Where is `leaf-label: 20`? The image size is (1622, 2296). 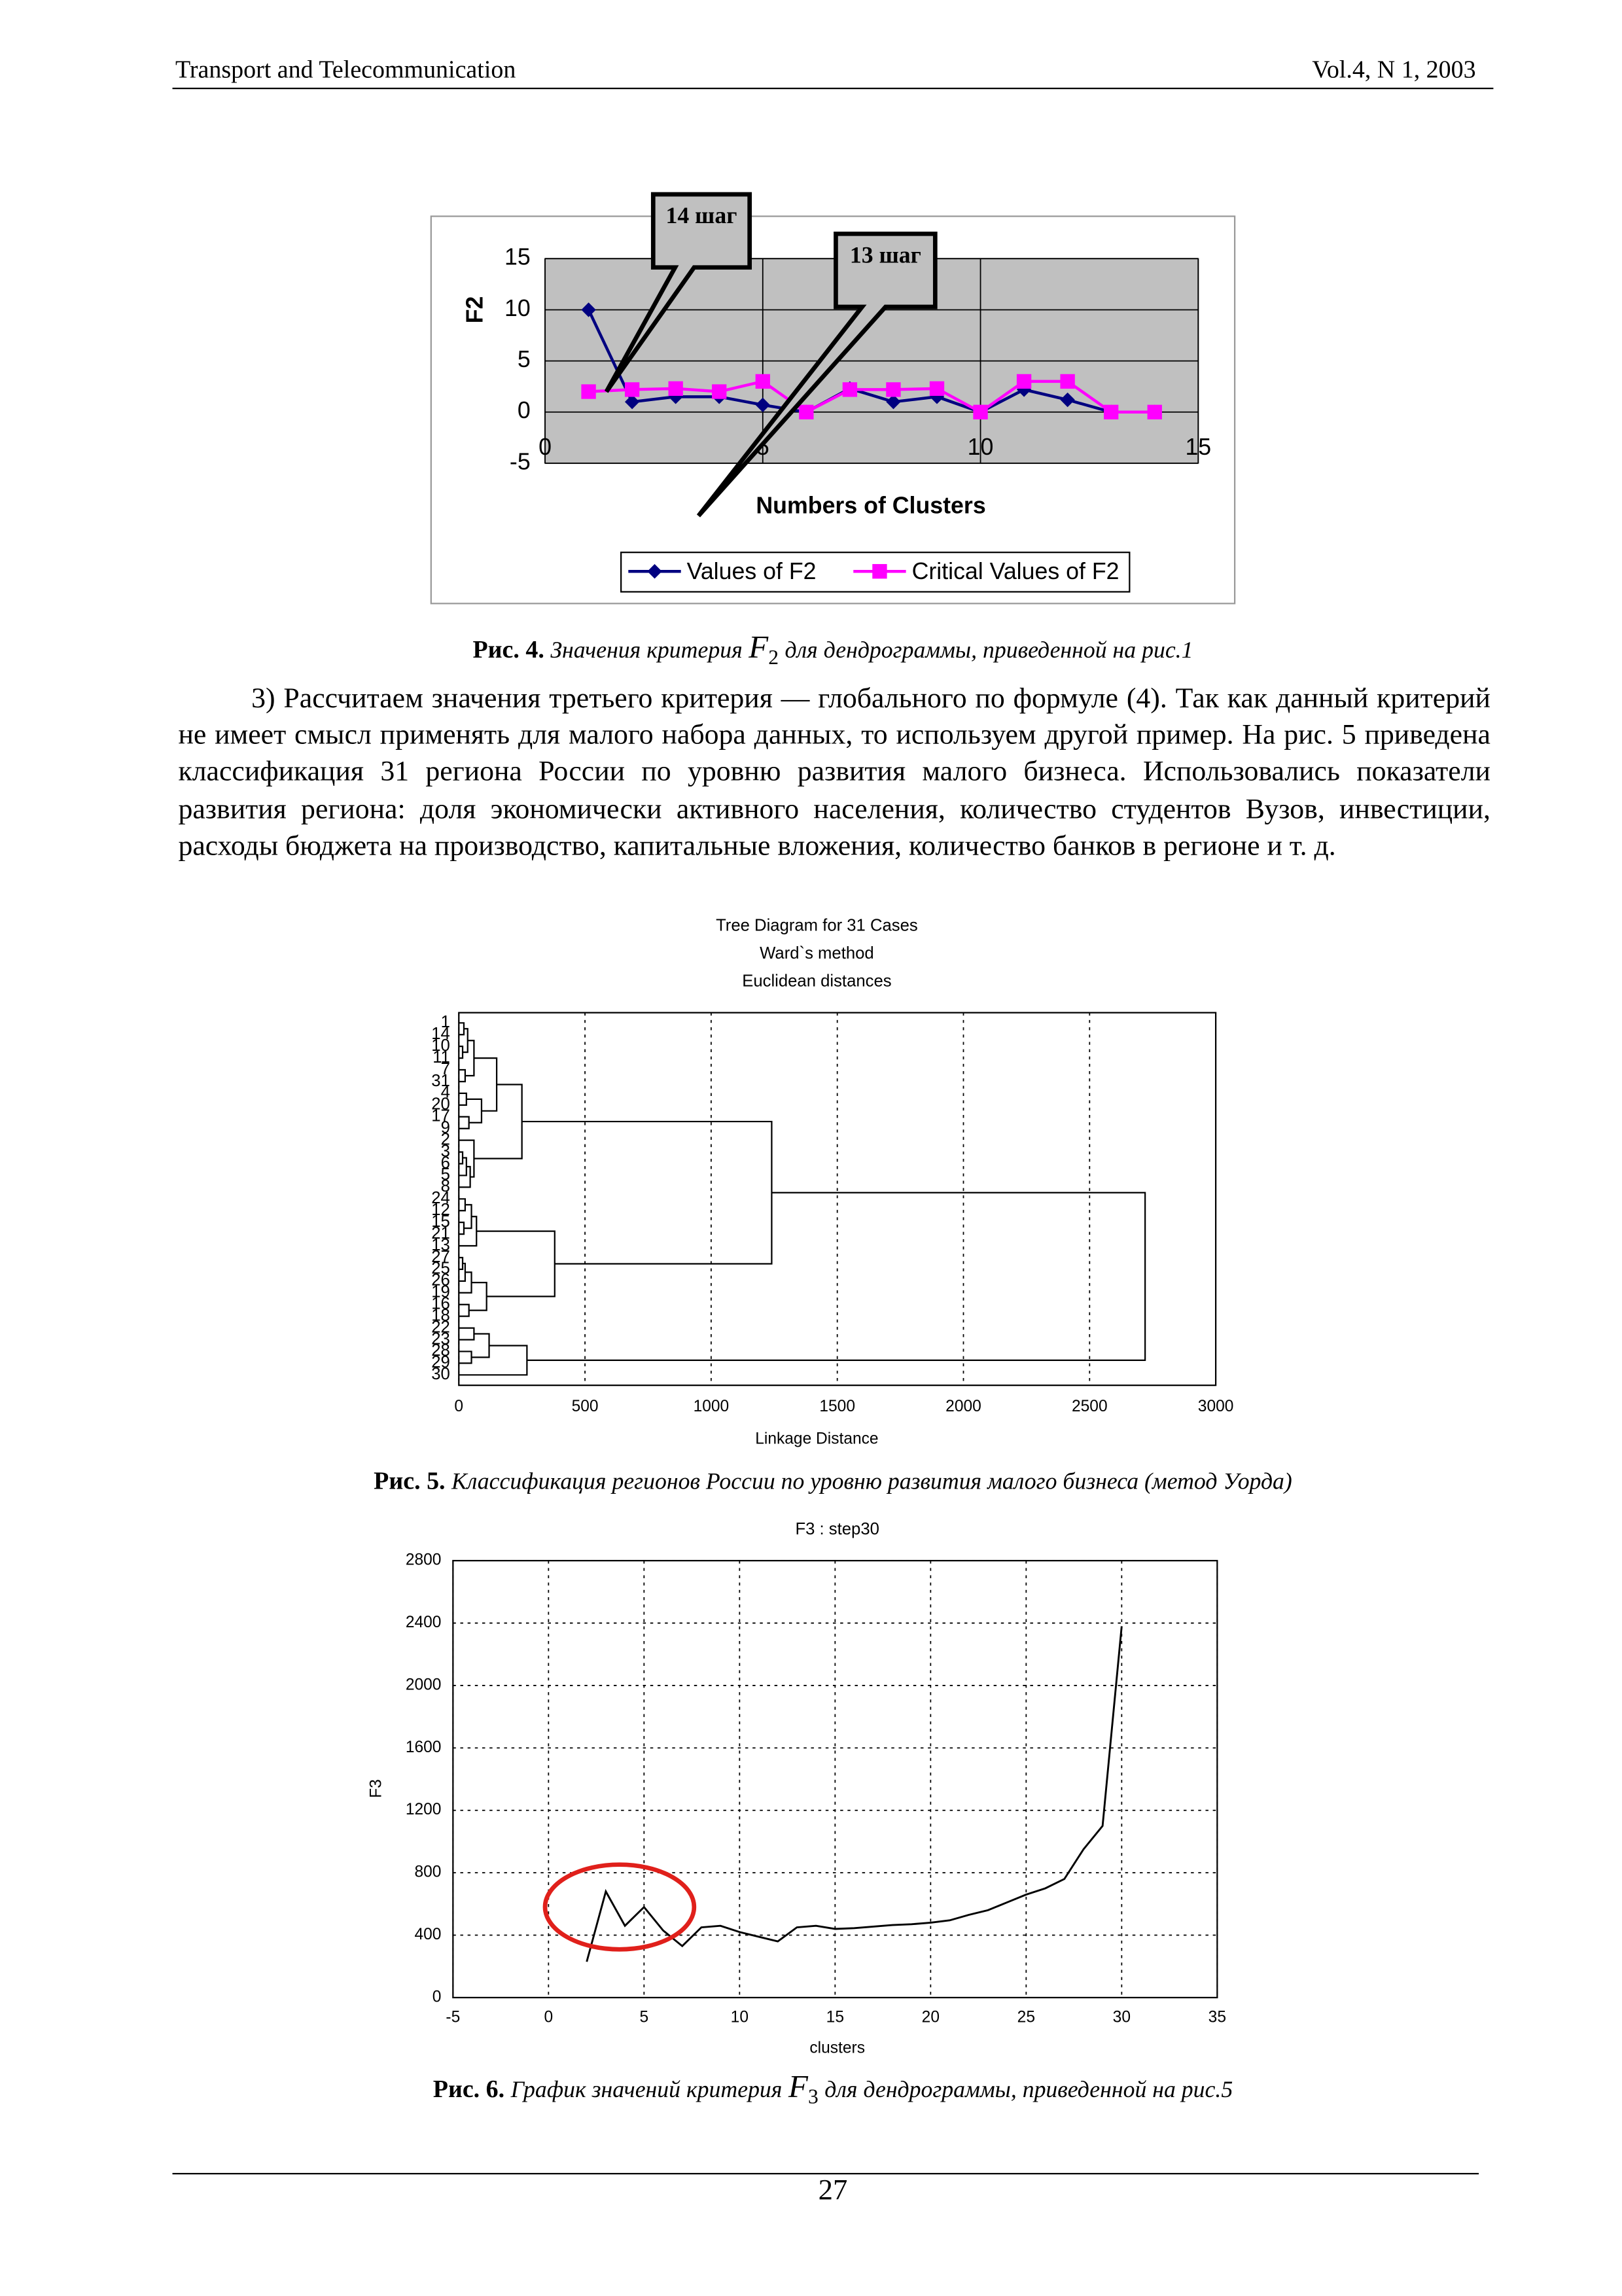
leaf-label: 20 is located at coordinates (441, 1104).